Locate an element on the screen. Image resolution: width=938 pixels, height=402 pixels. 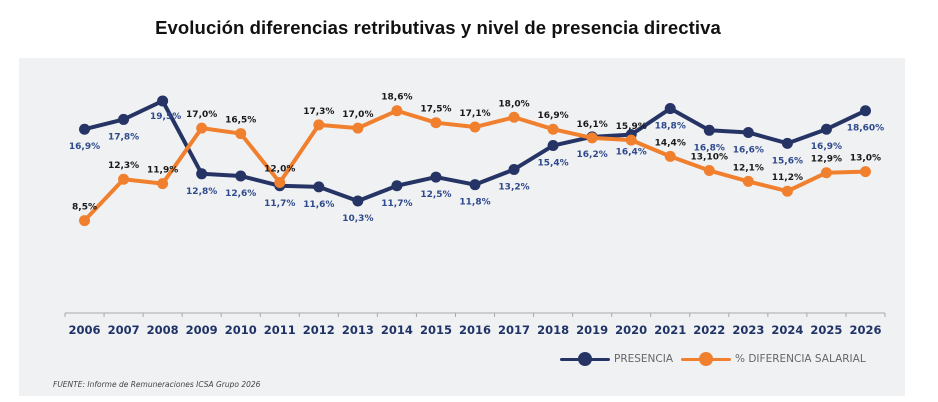
legend-item-presencia: PRESENCIA is located at coordinates (616, 359).